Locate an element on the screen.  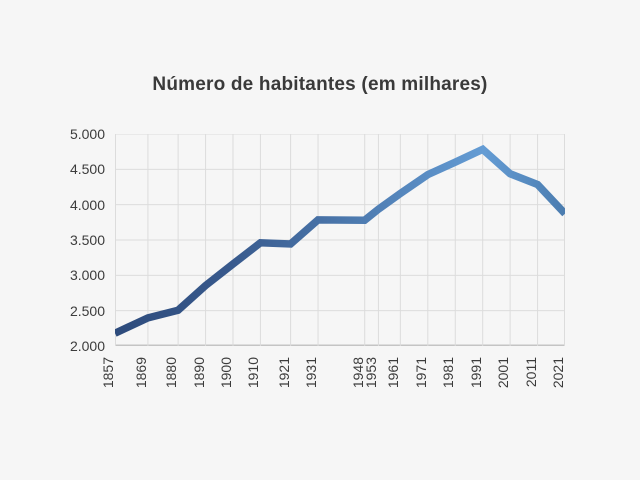
x-axis-tick-label: 1931 is located at coordinates (311, 373).